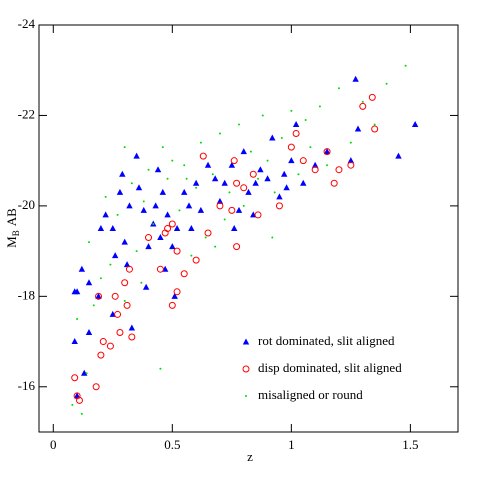  Describe the element at coordinates (27, 23) in the screenshot. I see `y-tick-label: -24` at that location.